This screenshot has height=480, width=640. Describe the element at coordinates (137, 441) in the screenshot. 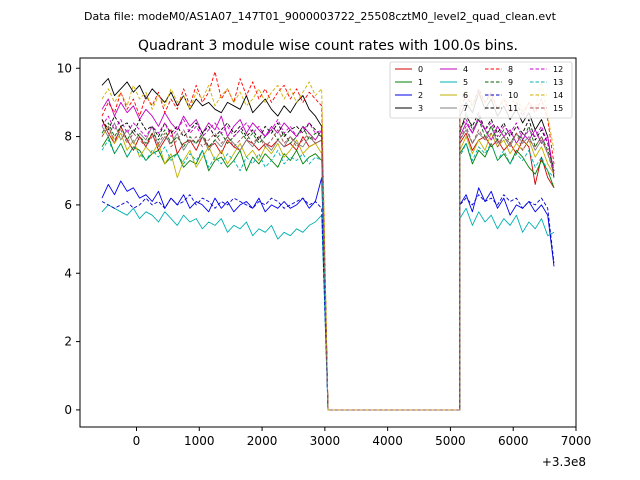

I see `x-tick-label: 0` at that location.